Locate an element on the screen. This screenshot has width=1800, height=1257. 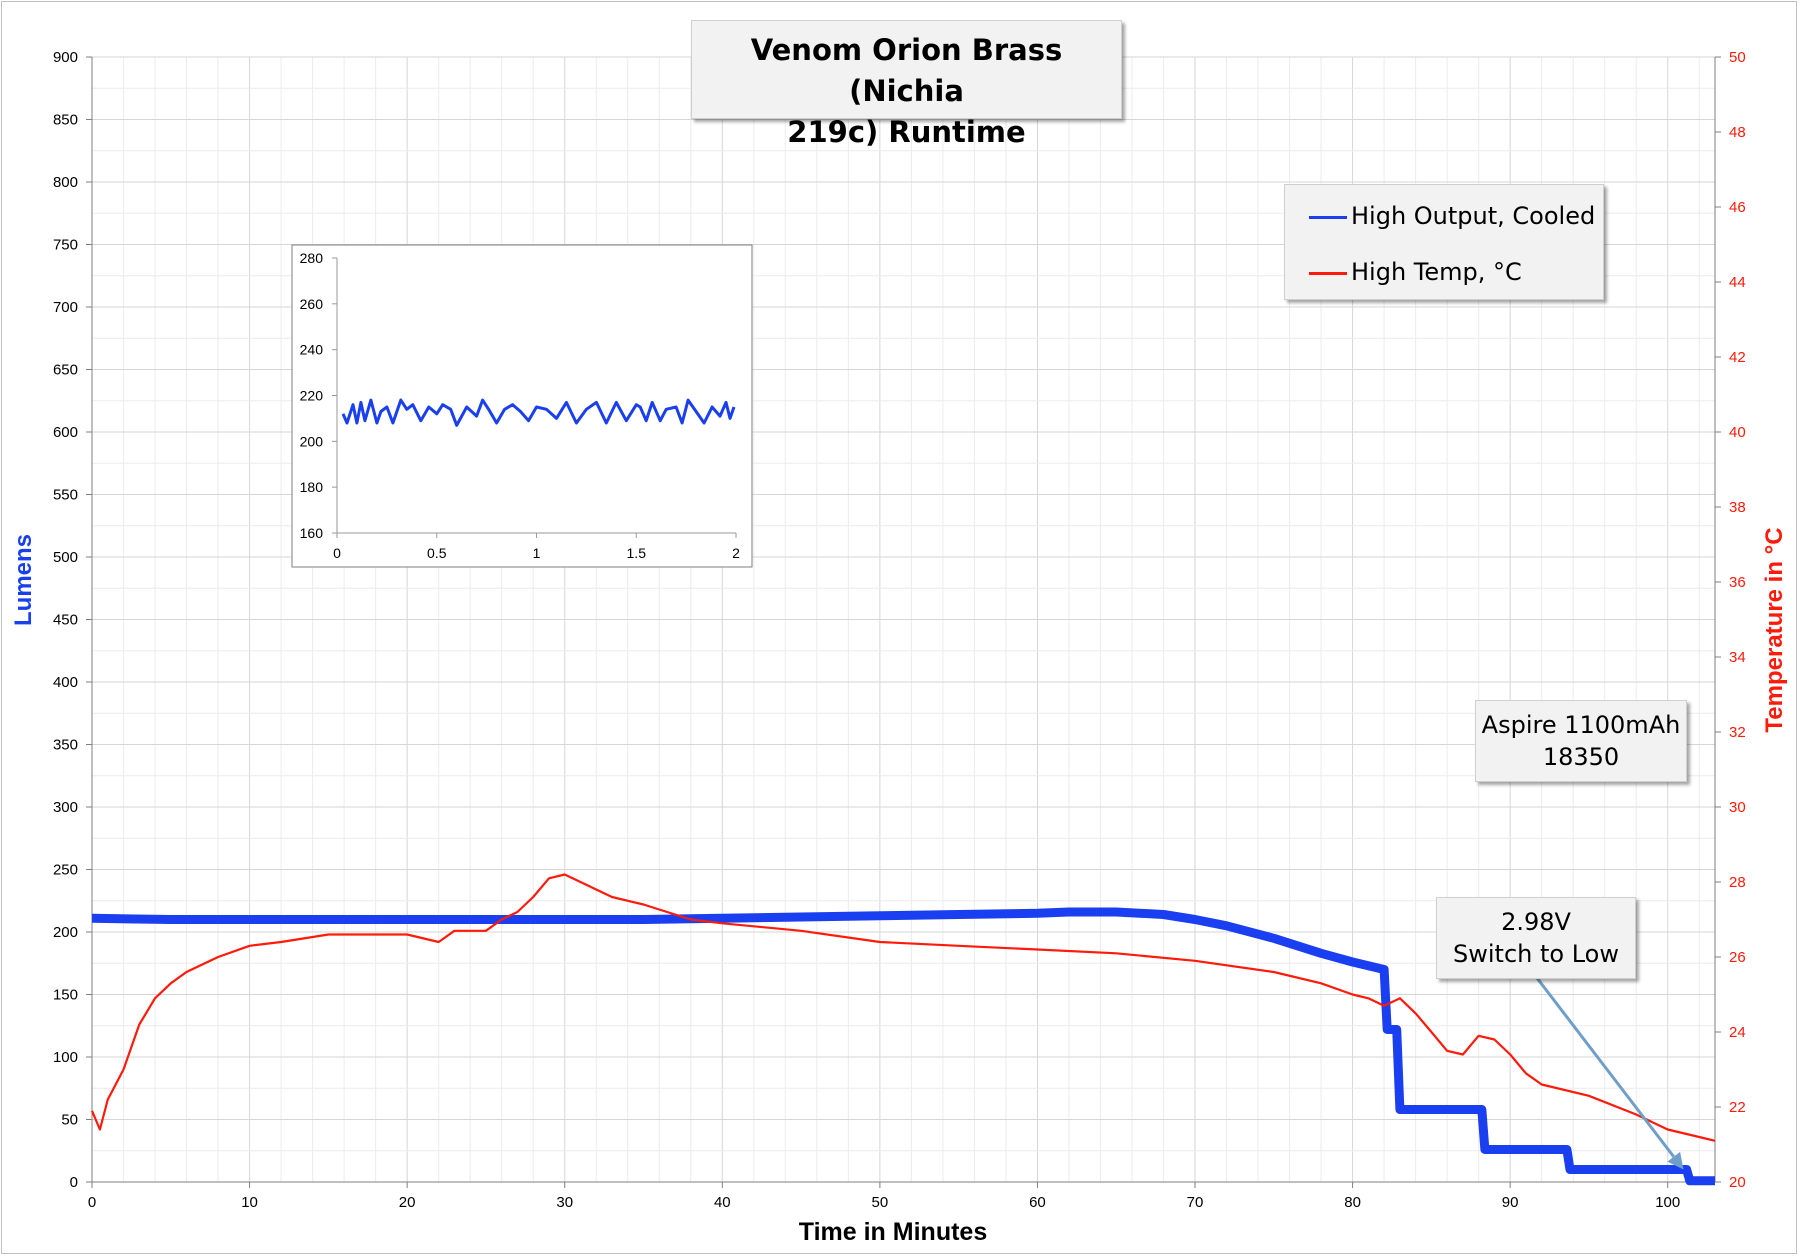
y-tick-label: 900 is located at coordinates (65, 57).